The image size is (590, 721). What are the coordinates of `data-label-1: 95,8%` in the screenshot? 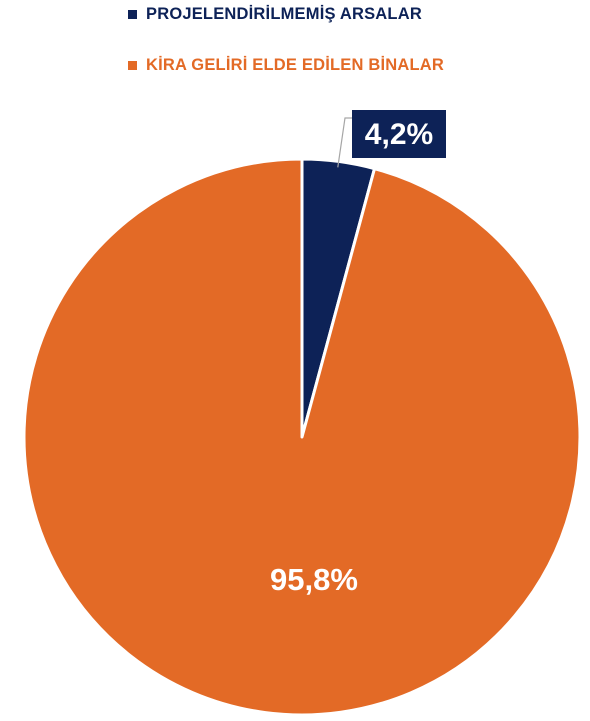 It's located at (314, 579).